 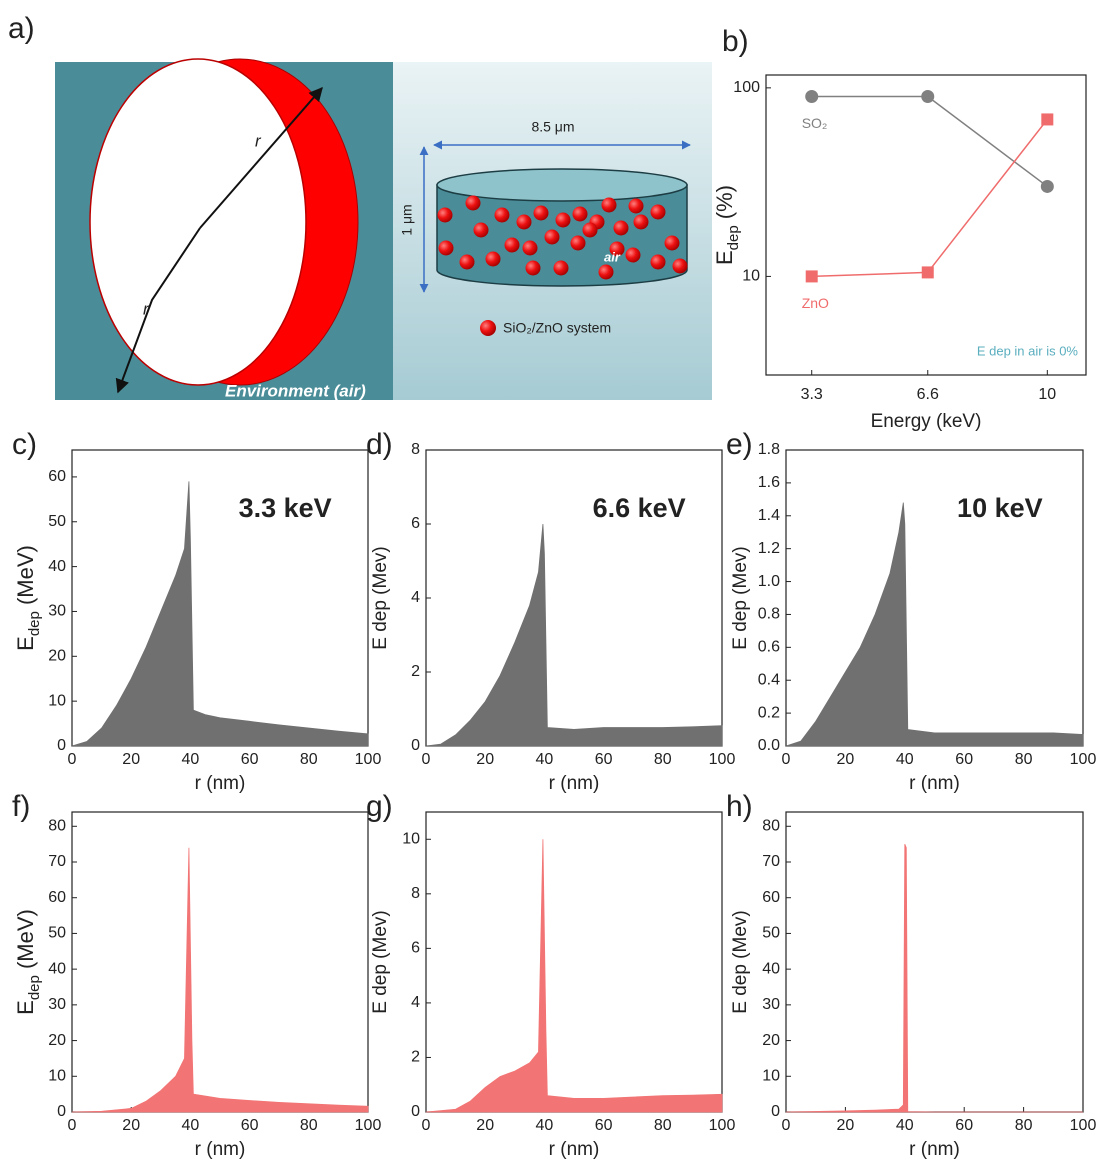 I want to click on x-axis-label: Energy (keV), so click(x=926, y=421).